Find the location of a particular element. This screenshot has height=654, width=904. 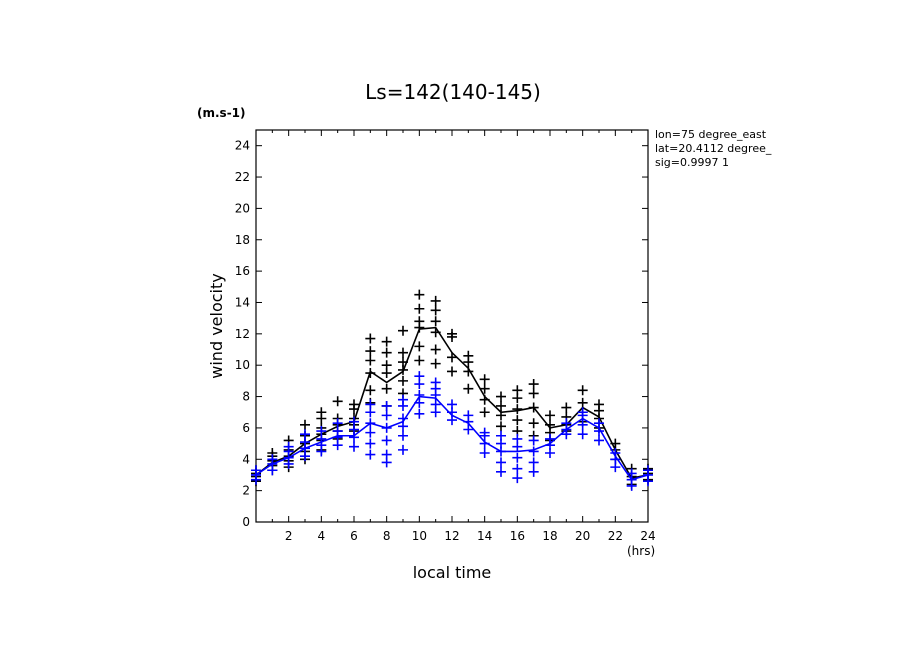

x-tick-label: 12 is located at coordinates (451, 536).